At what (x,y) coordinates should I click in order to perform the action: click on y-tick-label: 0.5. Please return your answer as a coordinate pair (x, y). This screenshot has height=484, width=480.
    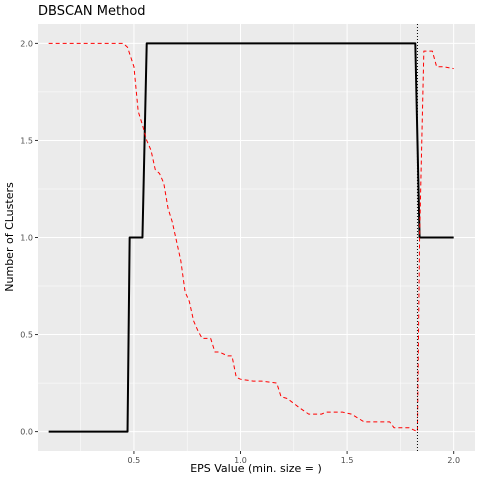
    Looking at the image, I should click on (26, 335).